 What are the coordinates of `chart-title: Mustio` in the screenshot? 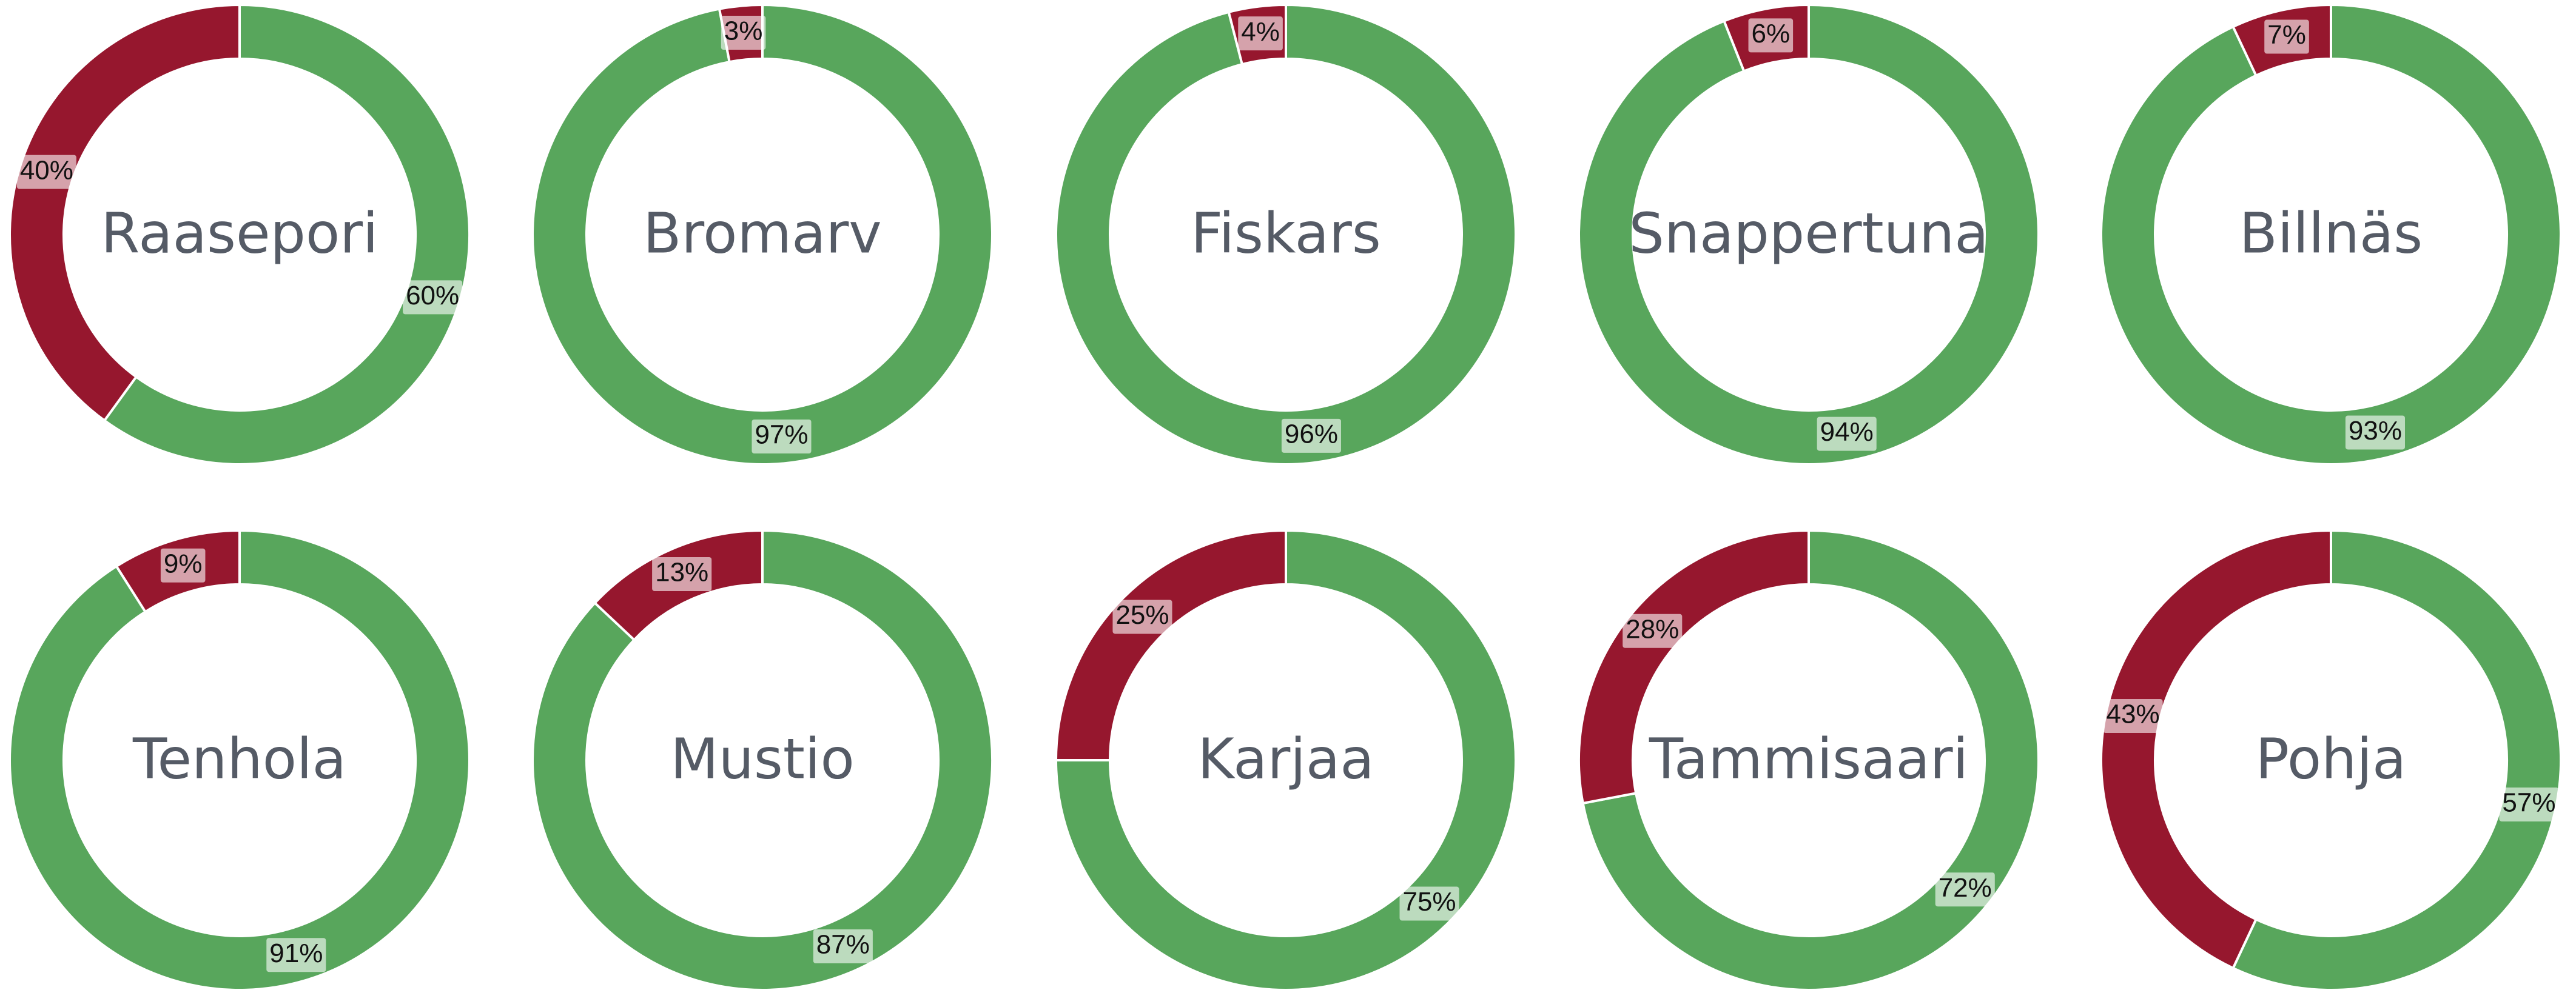 It's located at (762, 758).